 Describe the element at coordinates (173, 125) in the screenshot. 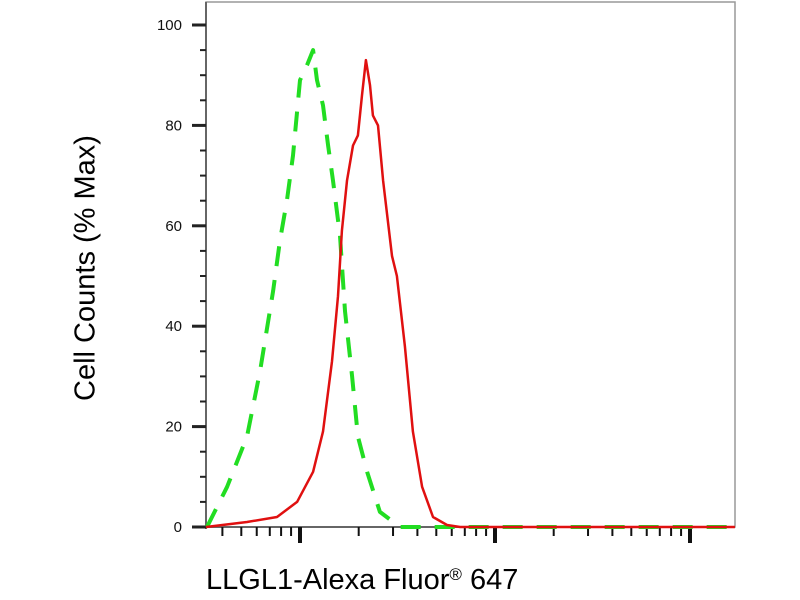

I see `y-tick-label: 80` at that location.